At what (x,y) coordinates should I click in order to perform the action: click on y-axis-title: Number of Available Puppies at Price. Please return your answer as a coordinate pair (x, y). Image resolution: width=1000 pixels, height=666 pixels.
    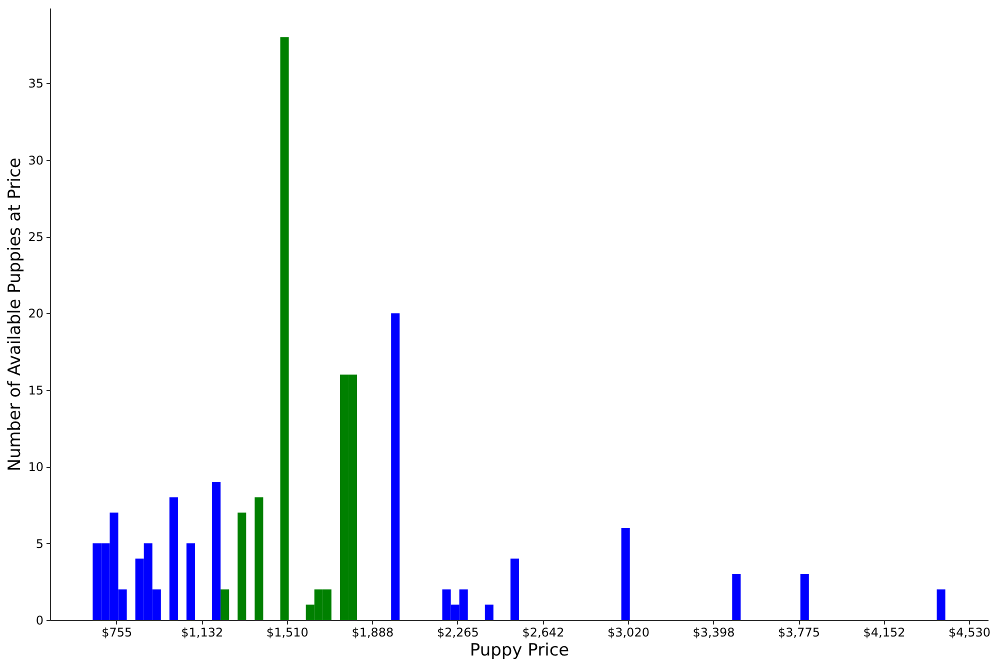
    Looking at the image, I should click on (15, 315).